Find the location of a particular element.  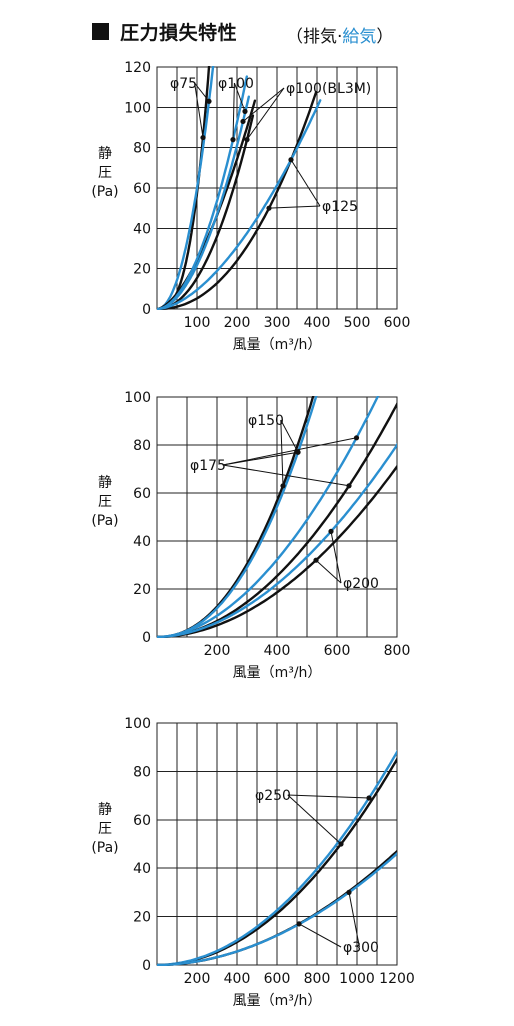

series-line-175-exhaust is located at coordinates (277, 519).